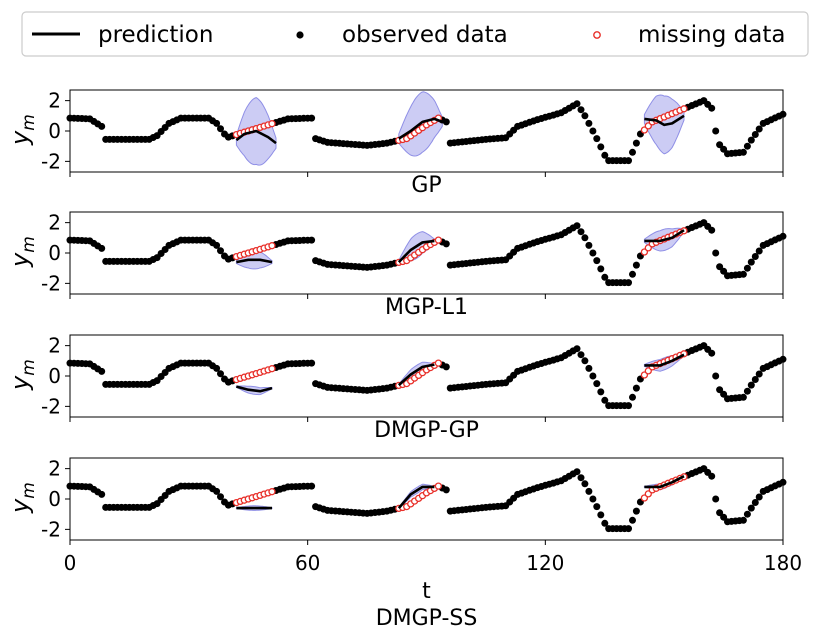 The width and height of the screenshot is (831, 641). What do you see at coordinates (545, 563) in the screenshot?
I see `x-tick-label: 120` at bounding box center [545, 563].